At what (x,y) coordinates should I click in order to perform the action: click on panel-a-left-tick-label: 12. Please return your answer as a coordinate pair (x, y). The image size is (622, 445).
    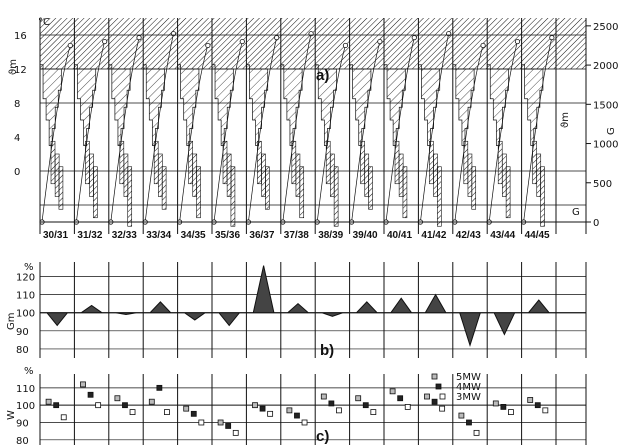
    Looking at the image, I should click on (20, 70).